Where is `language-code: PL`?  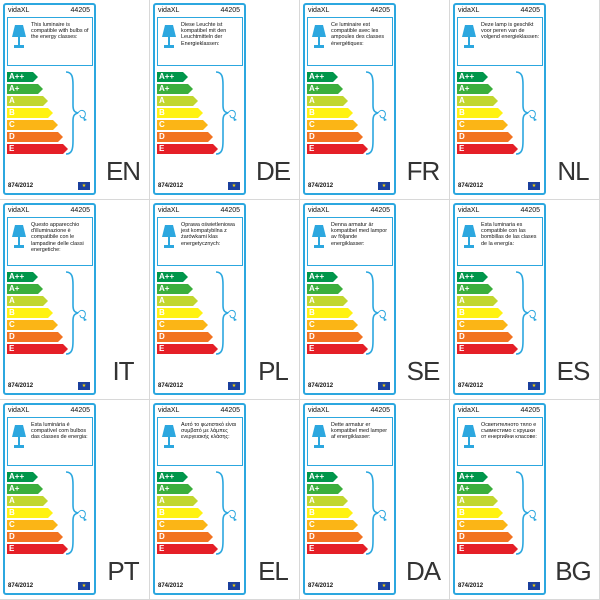 language-code: PL is located at coordinates (273, 371).